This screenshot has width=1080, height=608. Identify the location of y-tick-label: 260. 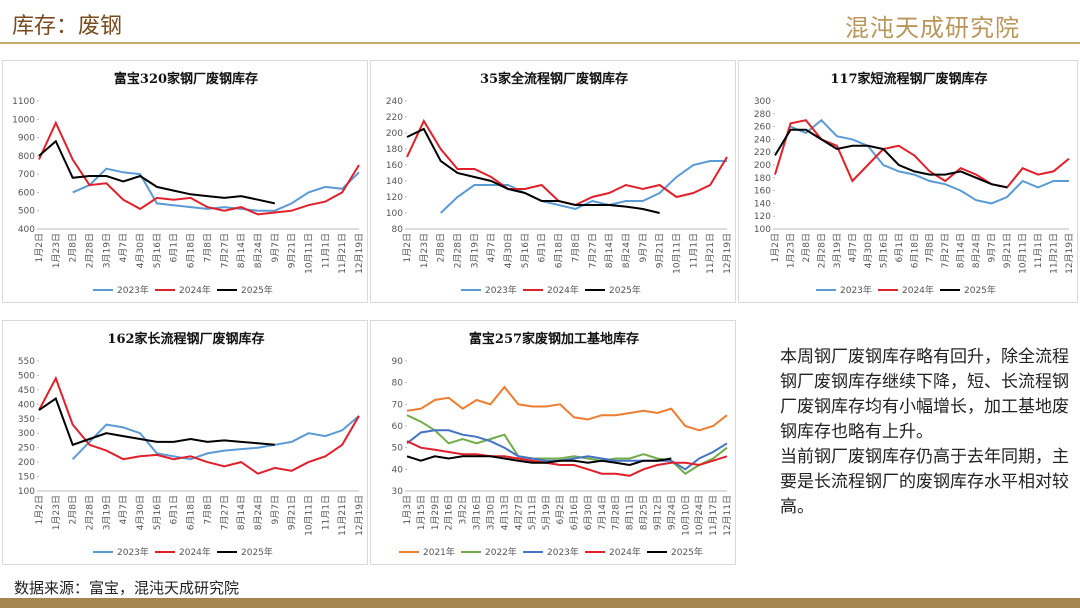
(762, 128).